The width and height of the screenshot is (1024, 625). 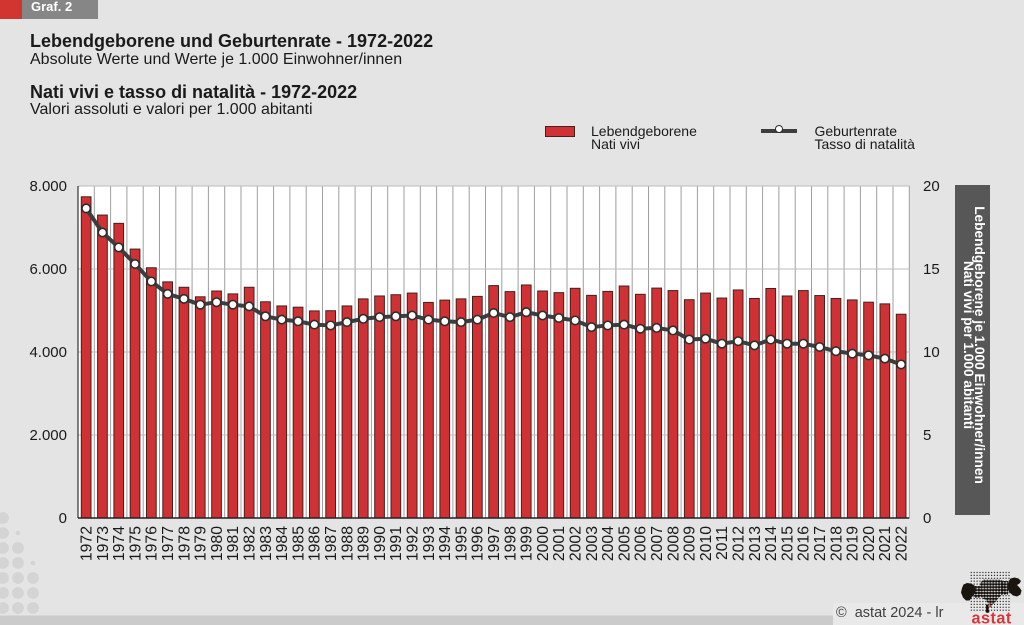 I want to click on svg-text: 2022, so click(x=901, y=543).